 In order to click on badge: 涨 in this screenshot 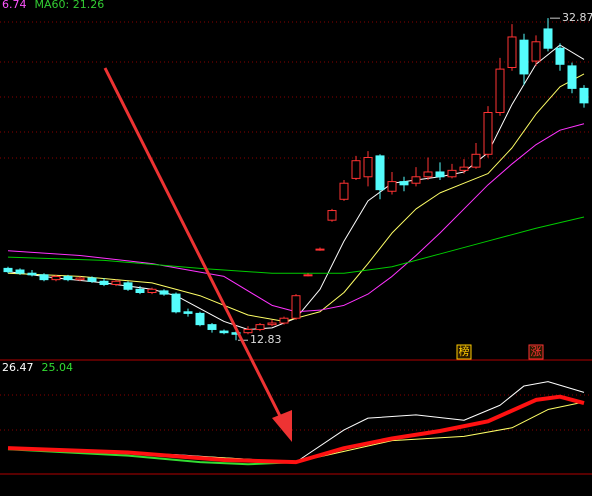, I will do `click(536, 351)`.